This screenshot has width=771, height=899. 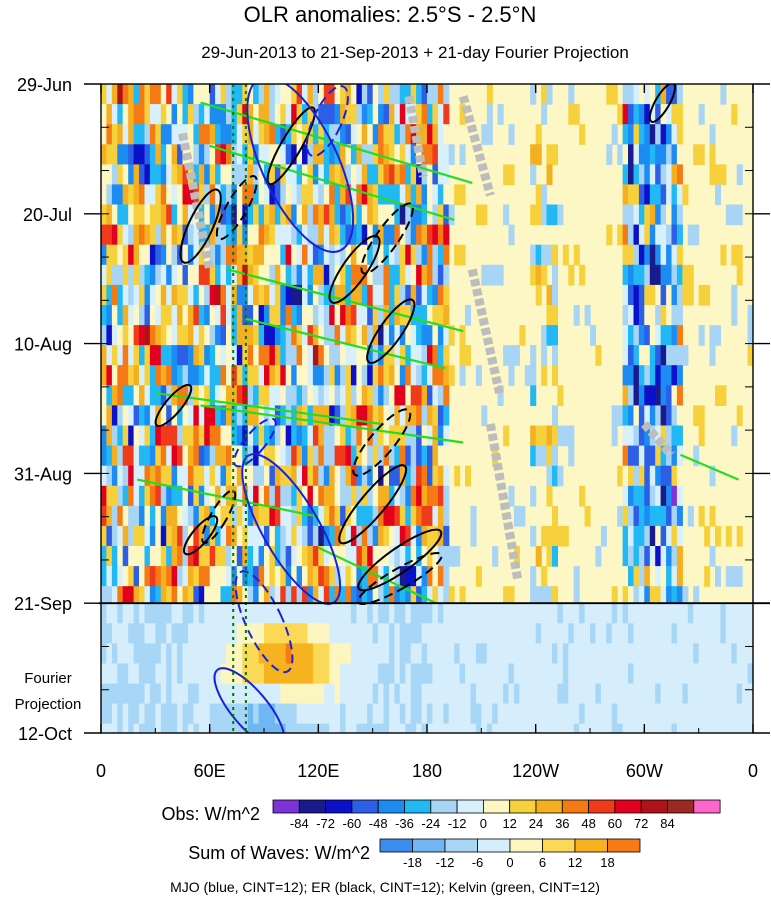 I want to click on obs-colorbar-tick-label: -84, so click(x=299, y=823).